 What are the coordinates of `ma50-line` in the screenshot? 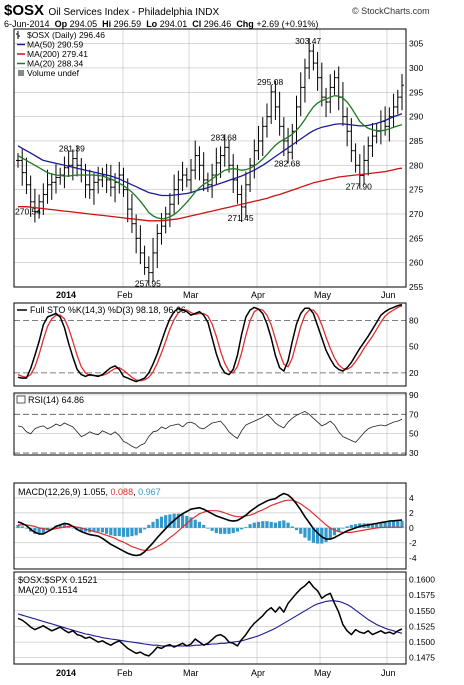 It's located at (210, 155).